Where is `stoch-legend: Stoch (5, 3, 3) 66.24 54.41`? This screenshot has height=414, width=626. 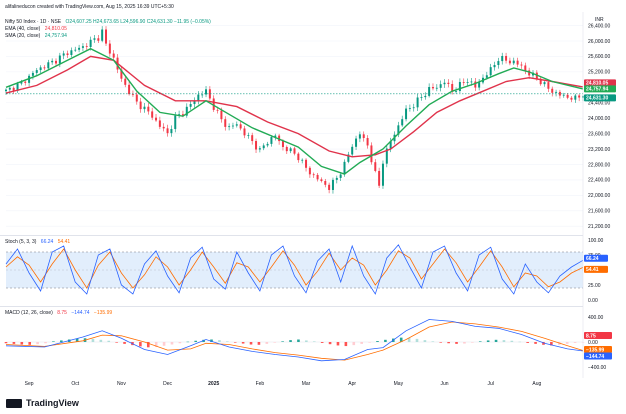 stoch-legend: Stoch (5, 3, 3) 66.24 54.41 is located at coordinates (39, 242).